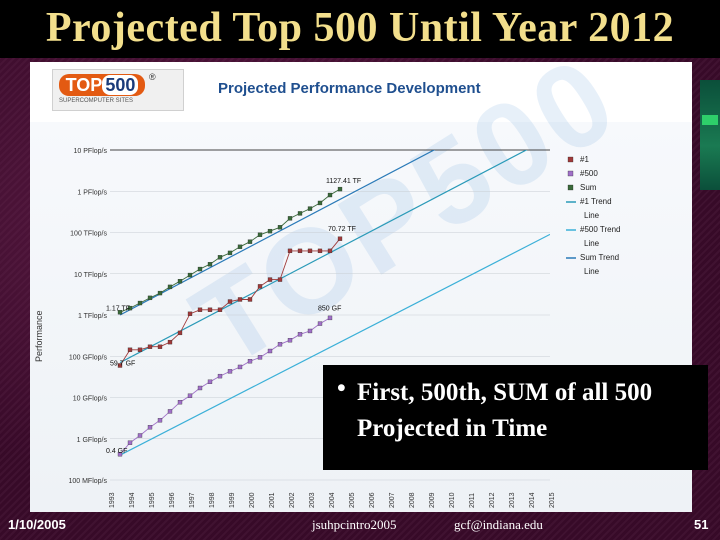  What do you see at coordinates (116, 451) in the screenshot?
I see `data-label: 0.4 GF` at bounding box center [116, 451].